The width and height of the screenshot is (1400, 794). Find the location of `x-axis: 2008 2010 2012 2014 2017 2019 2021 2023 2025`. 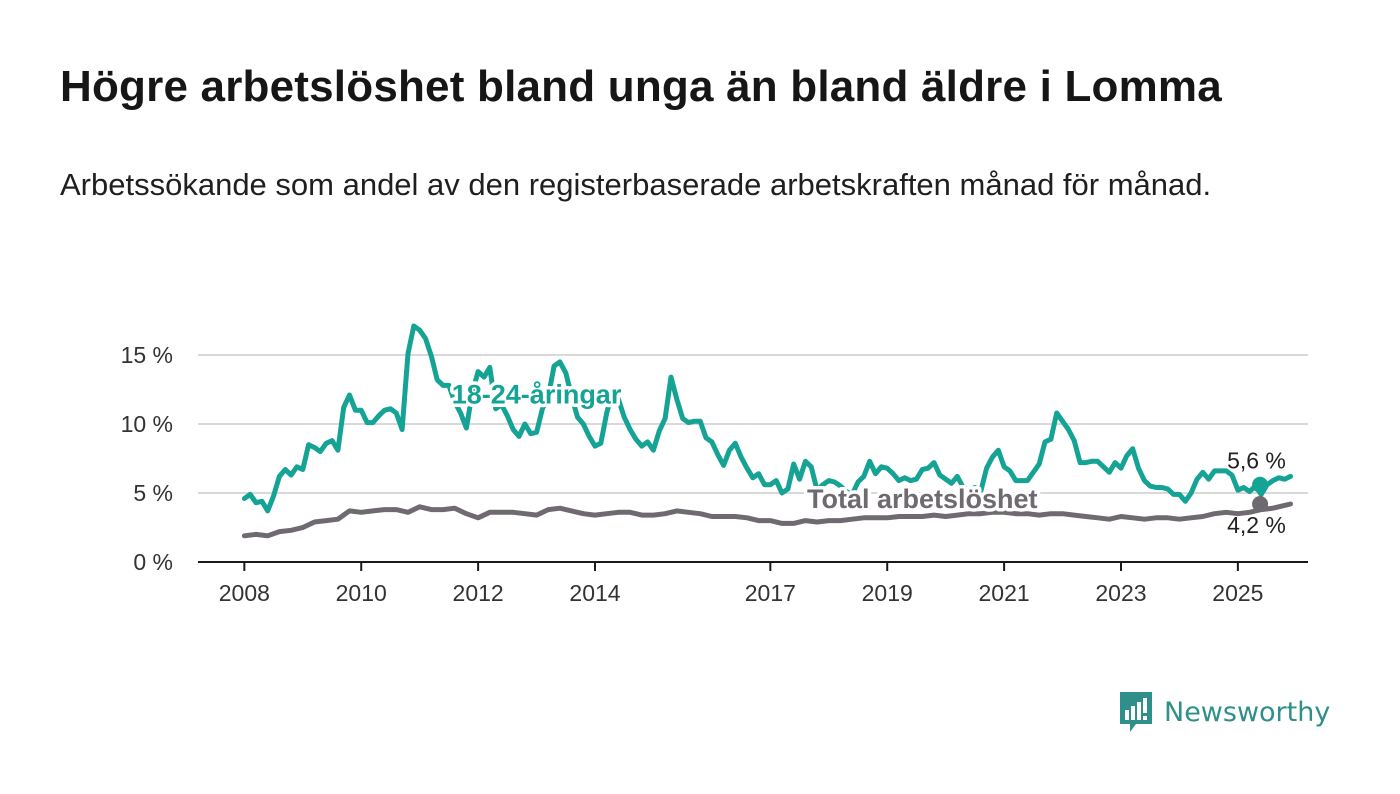

x-axis: 2008 2010 2012 2014 2017 2019 2021 2023 2025 is located at coordinates (753, 583).